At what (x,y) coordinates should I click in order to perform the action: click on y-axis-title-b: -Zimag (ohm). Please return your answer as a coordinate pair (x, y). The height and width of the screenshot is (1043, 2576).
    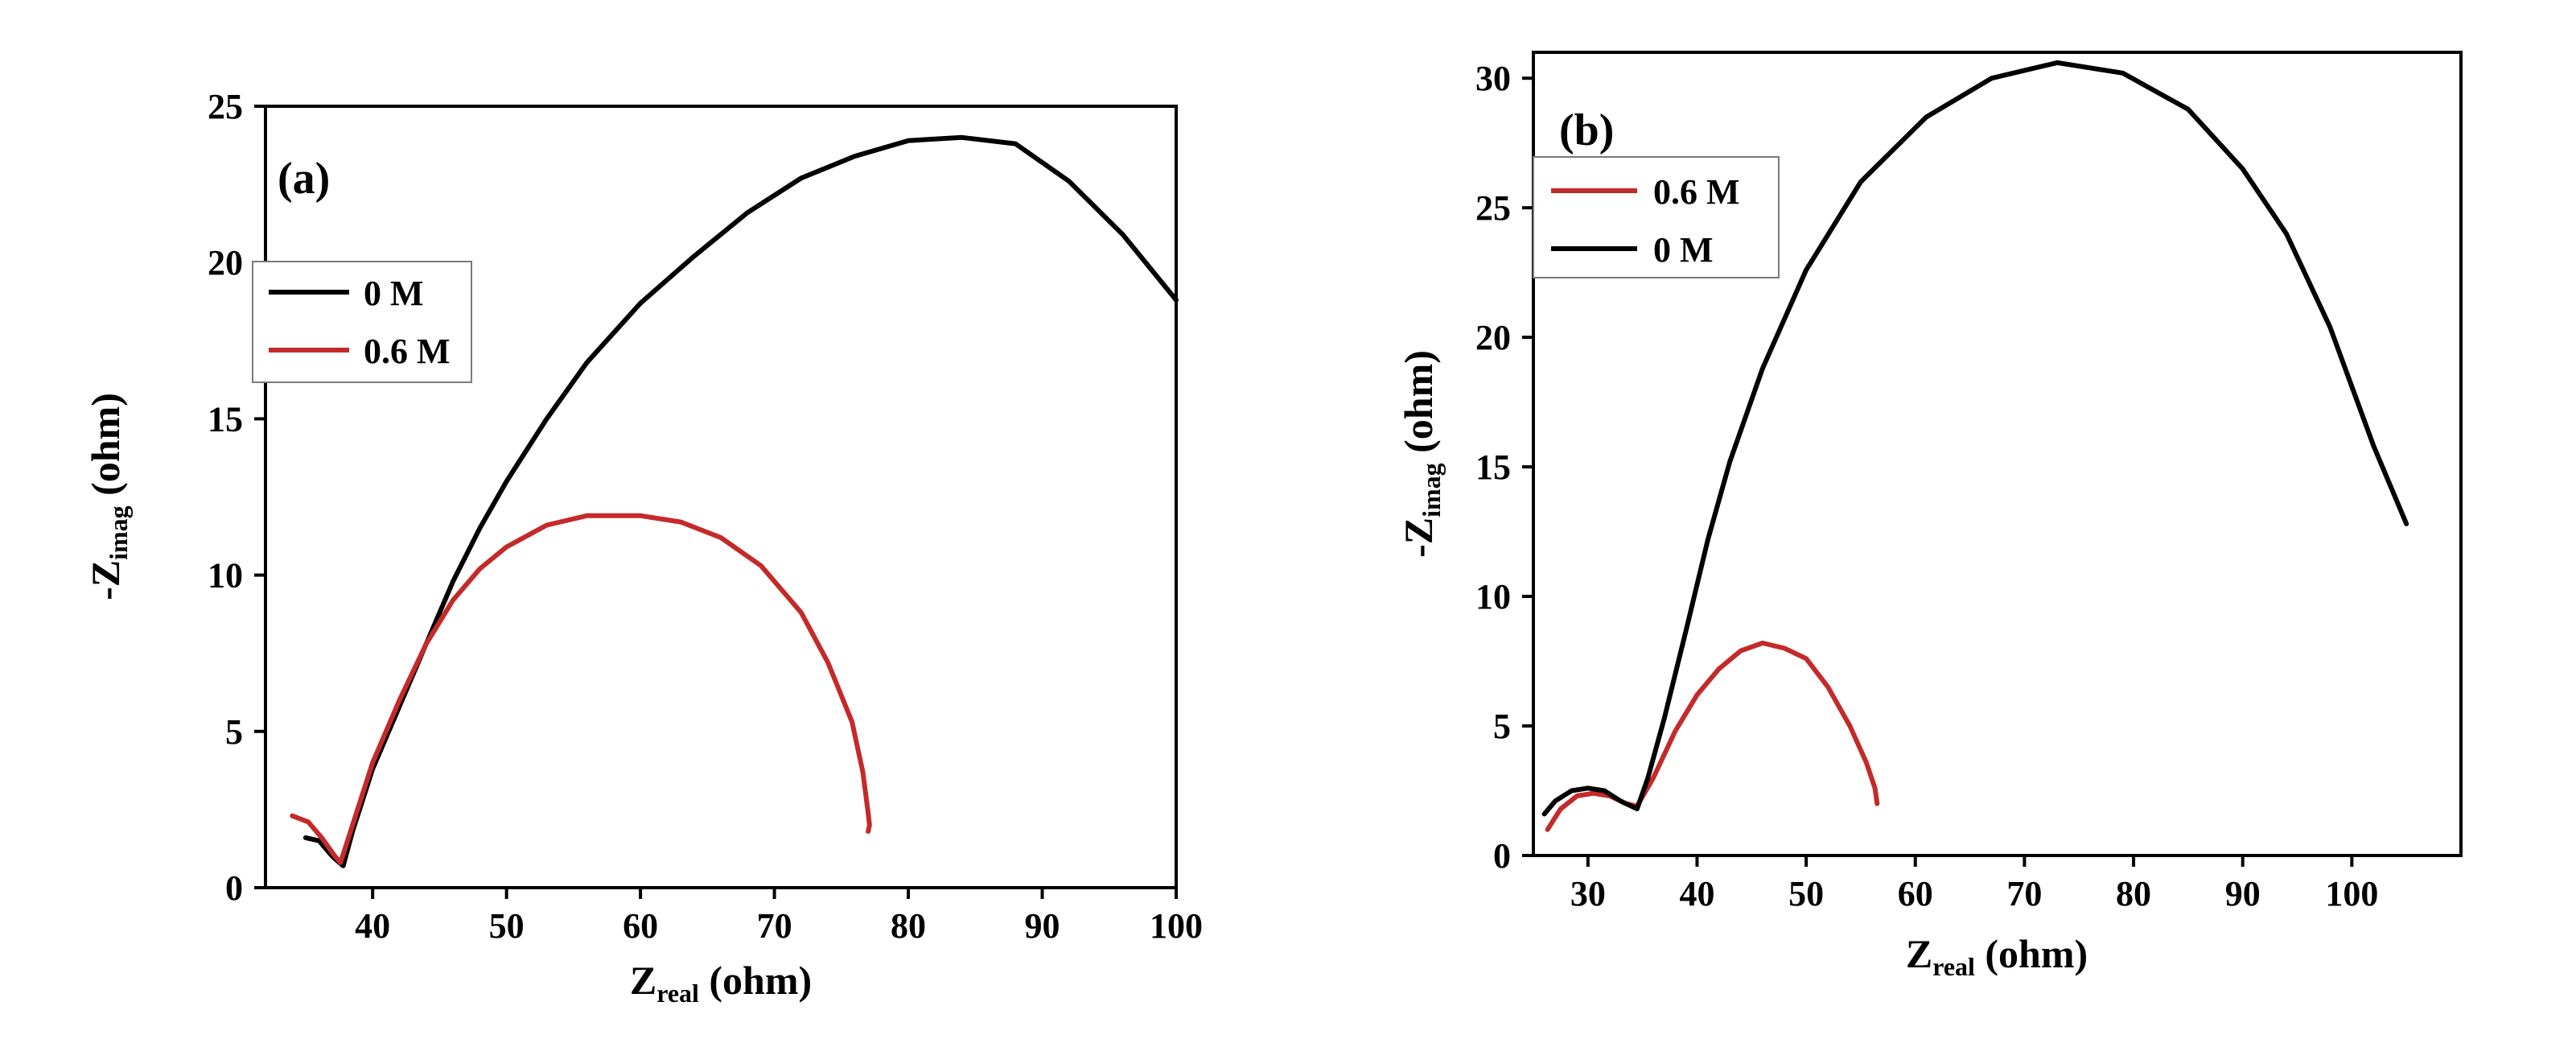
    Looking at the image, I should click on (1421, 454).